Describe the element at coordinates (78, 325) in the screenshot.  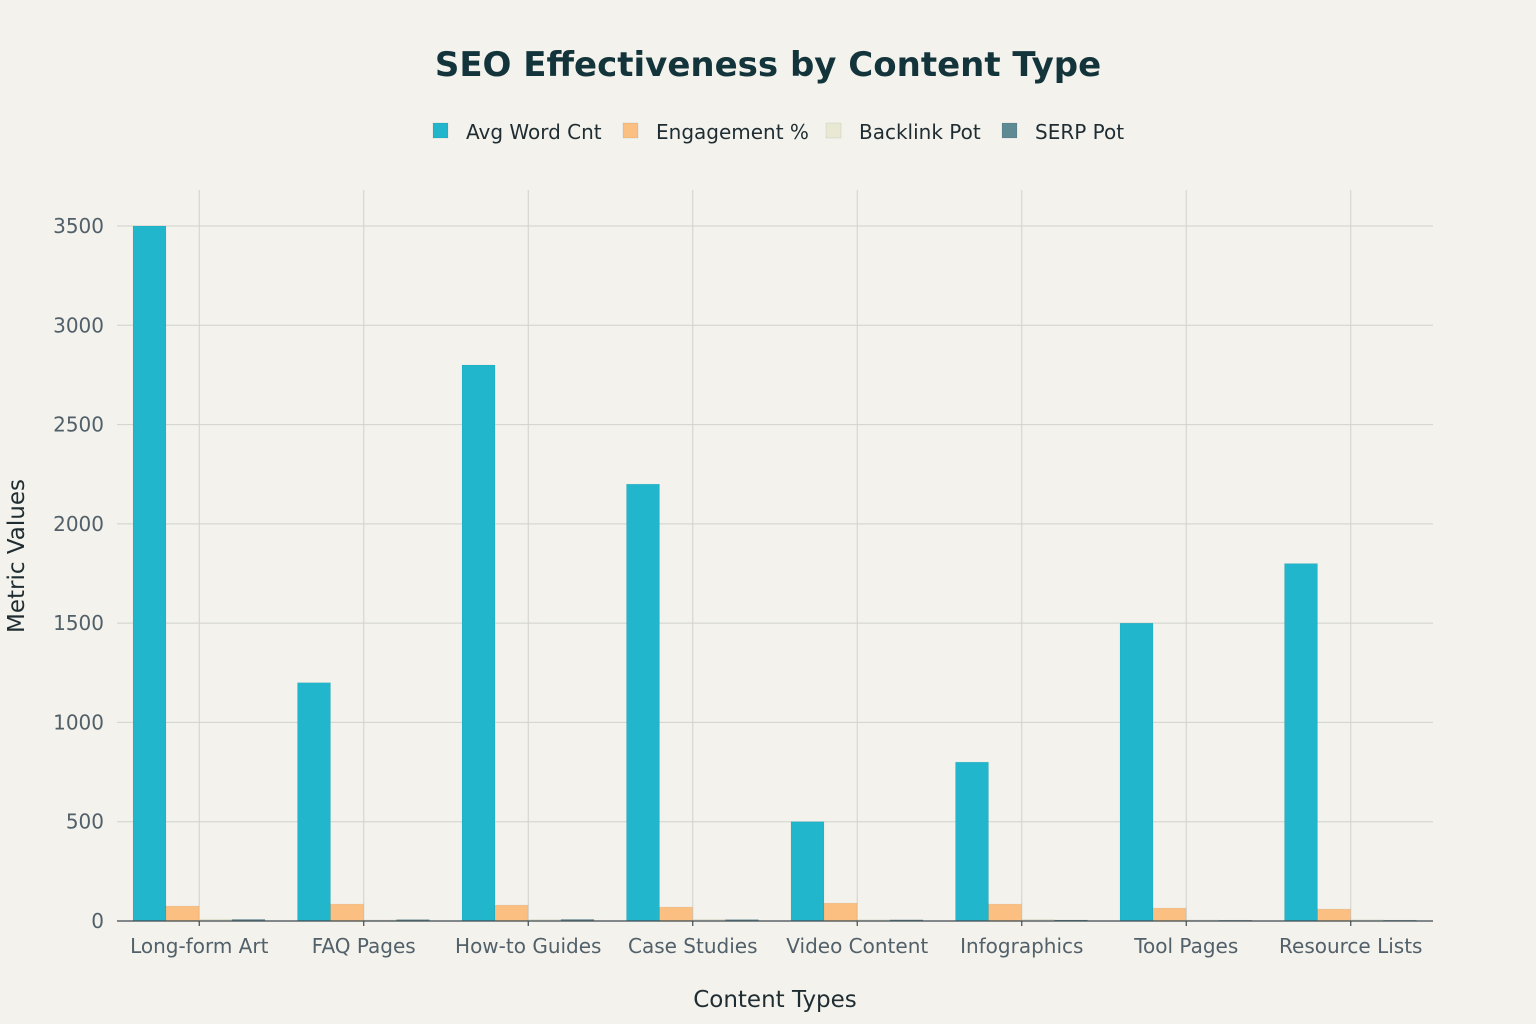
I see `y-tick-label: 3000` at that location.